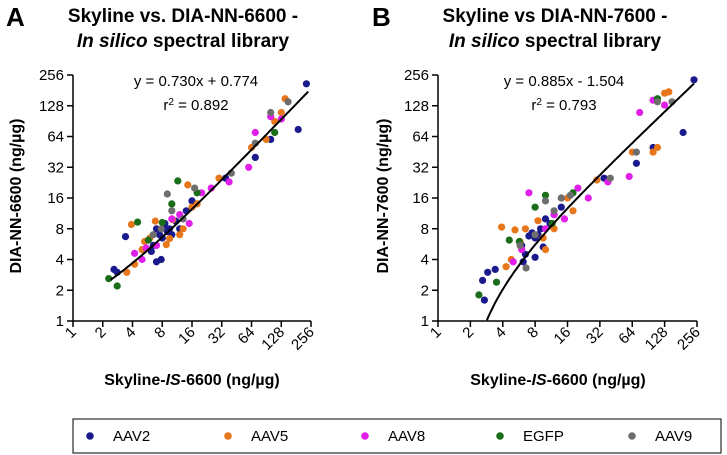  Describe the element at coordinates (420, 167) in the screenshot. I see `panel-b-y-tick-label: 32` at that location.